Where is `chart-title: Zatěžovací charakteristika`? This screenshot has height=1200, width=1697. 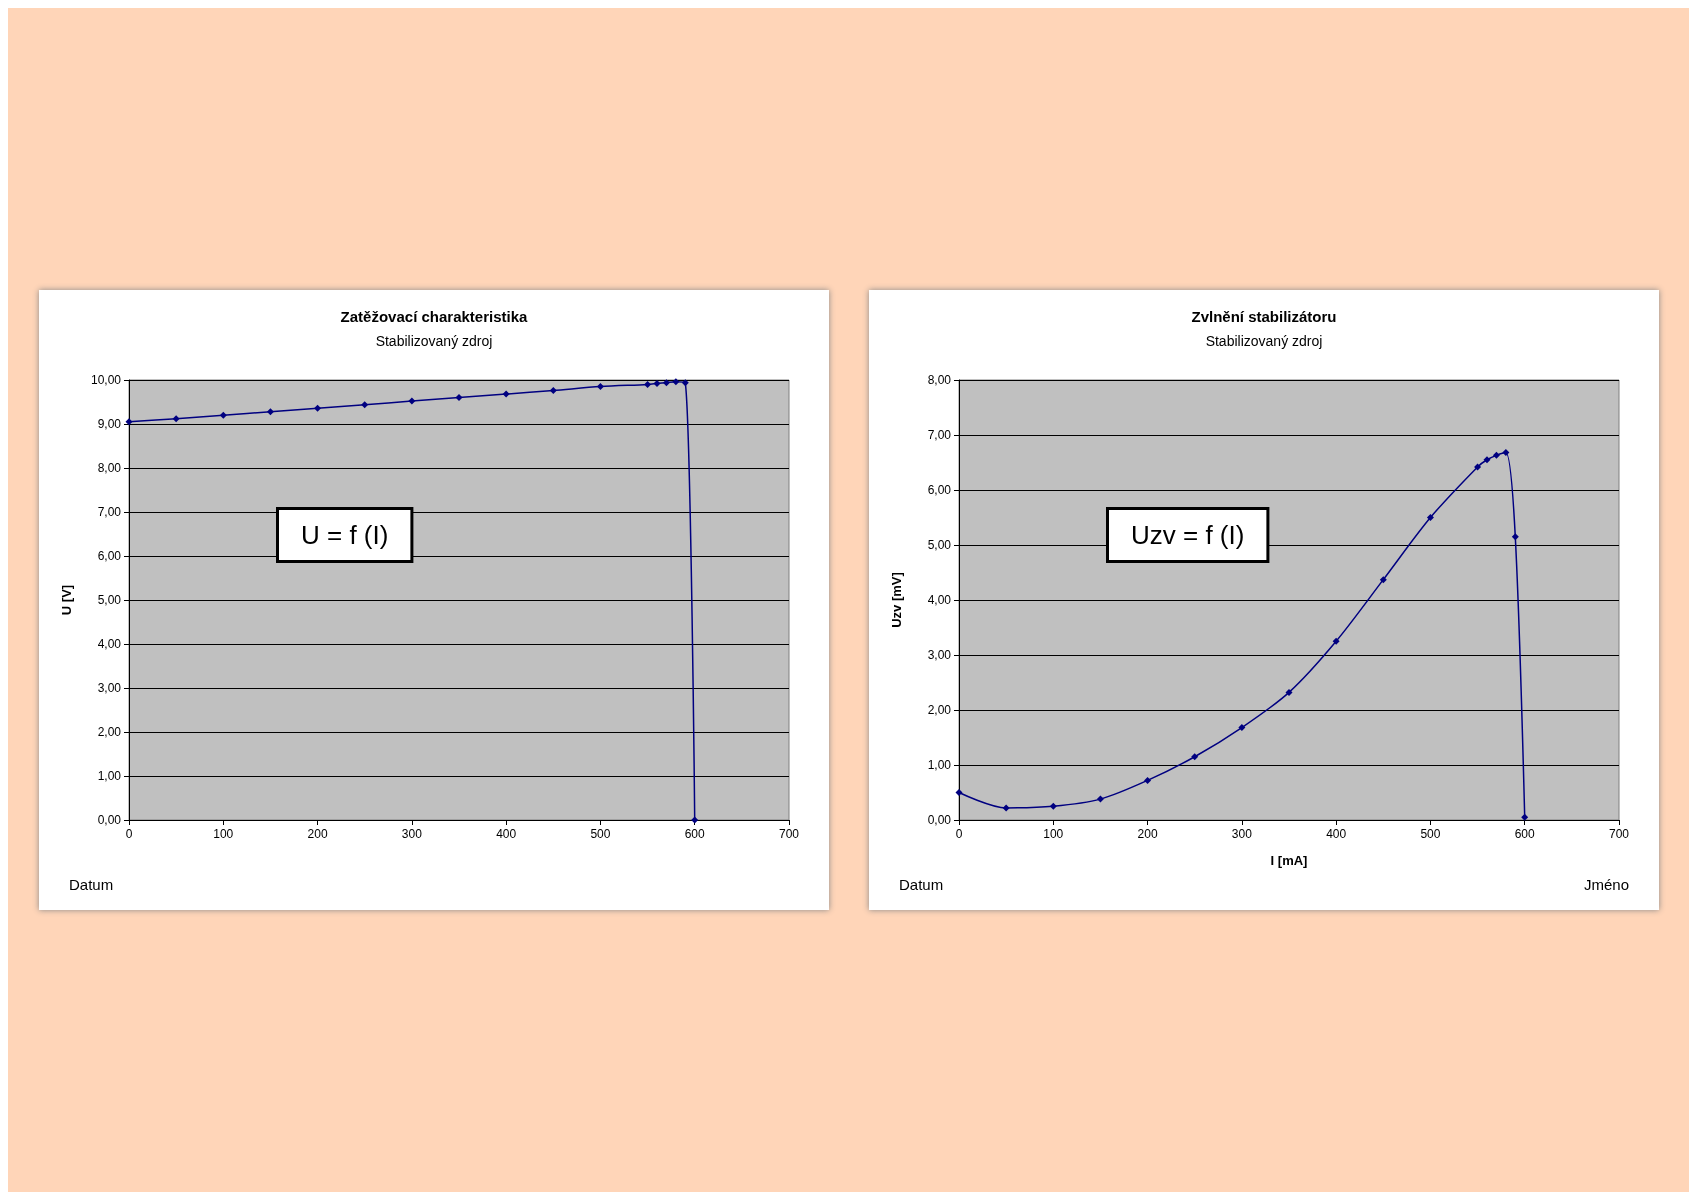
chart-title: Zatěžovací charakteristika is located at coordinates (434, 316).